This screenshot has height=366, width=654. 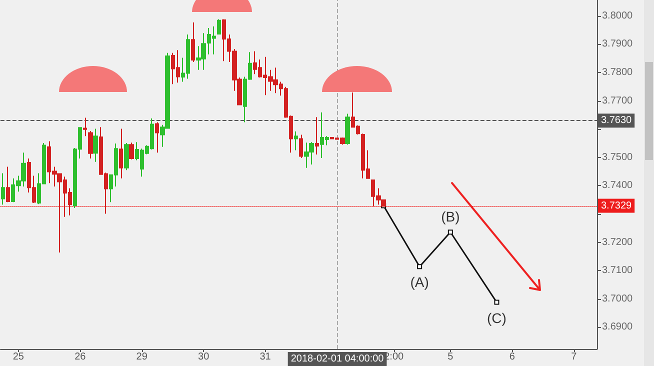 What do you see at coordinates (618, 270) in the screenshot?
I see `y-tick-label: 3.7100` at bounding box center [618, 270].